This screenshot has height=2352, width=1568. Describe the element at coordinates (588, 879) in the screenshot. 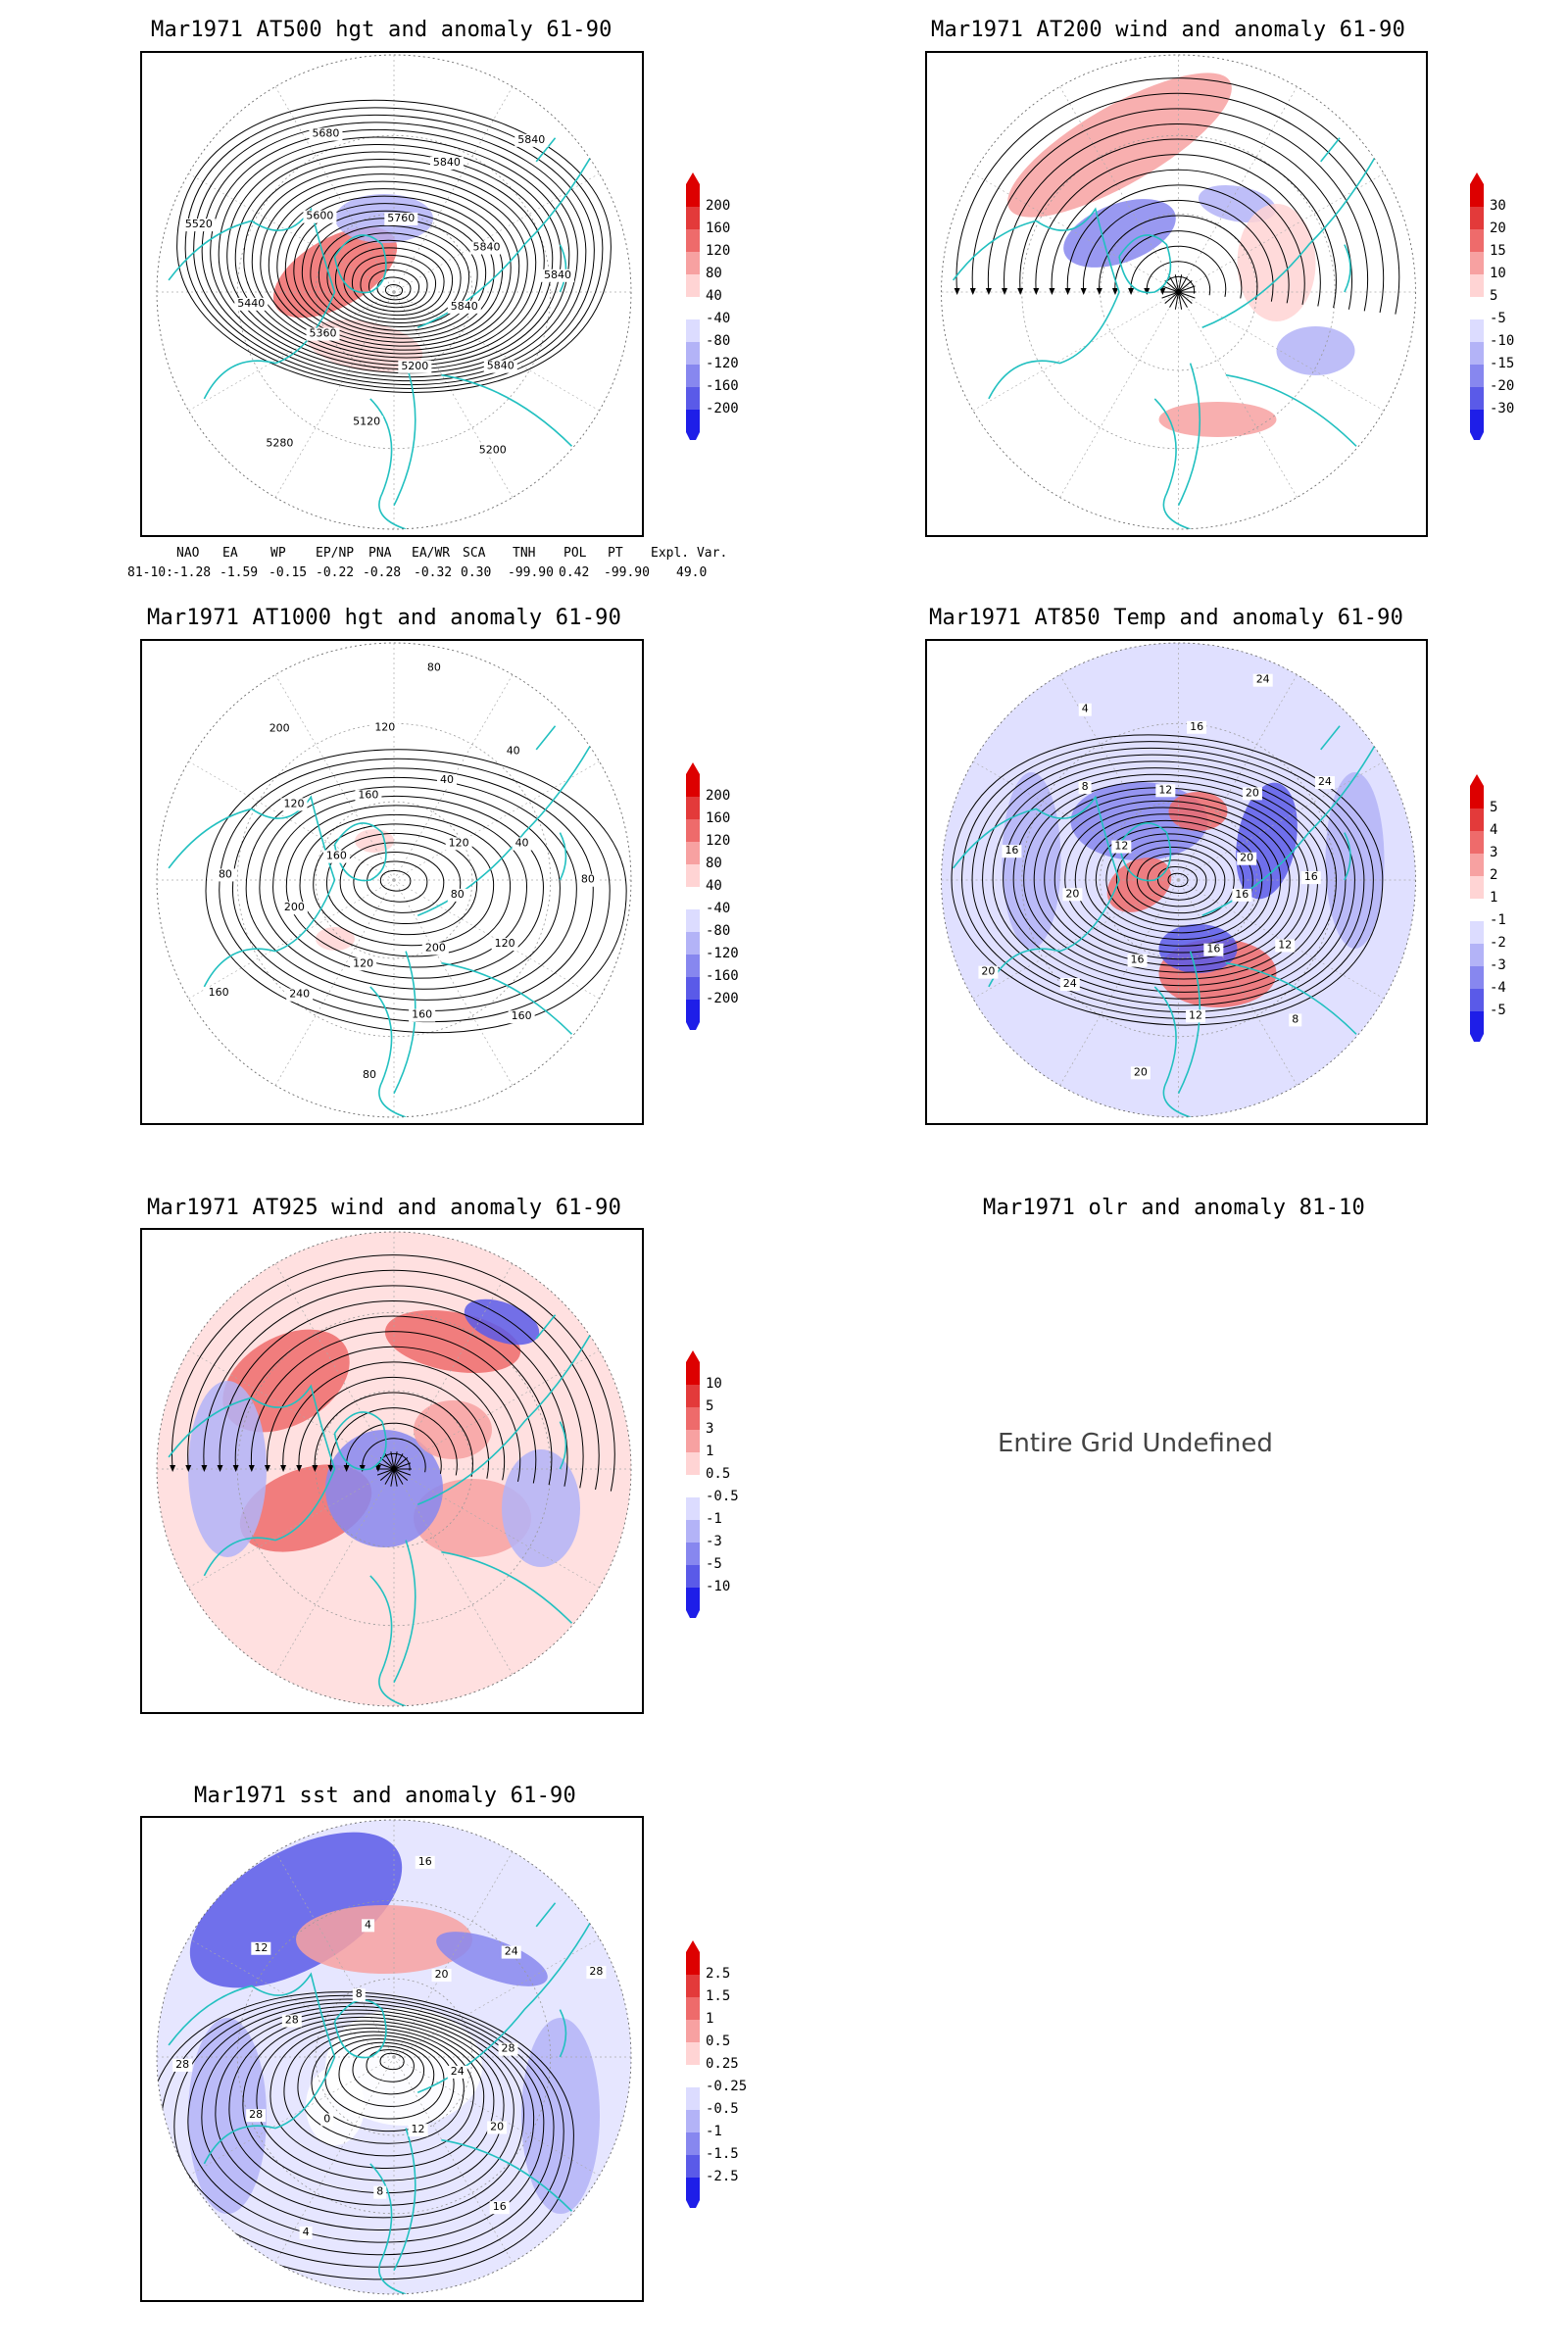

I see `contour-label: 80` at that location.